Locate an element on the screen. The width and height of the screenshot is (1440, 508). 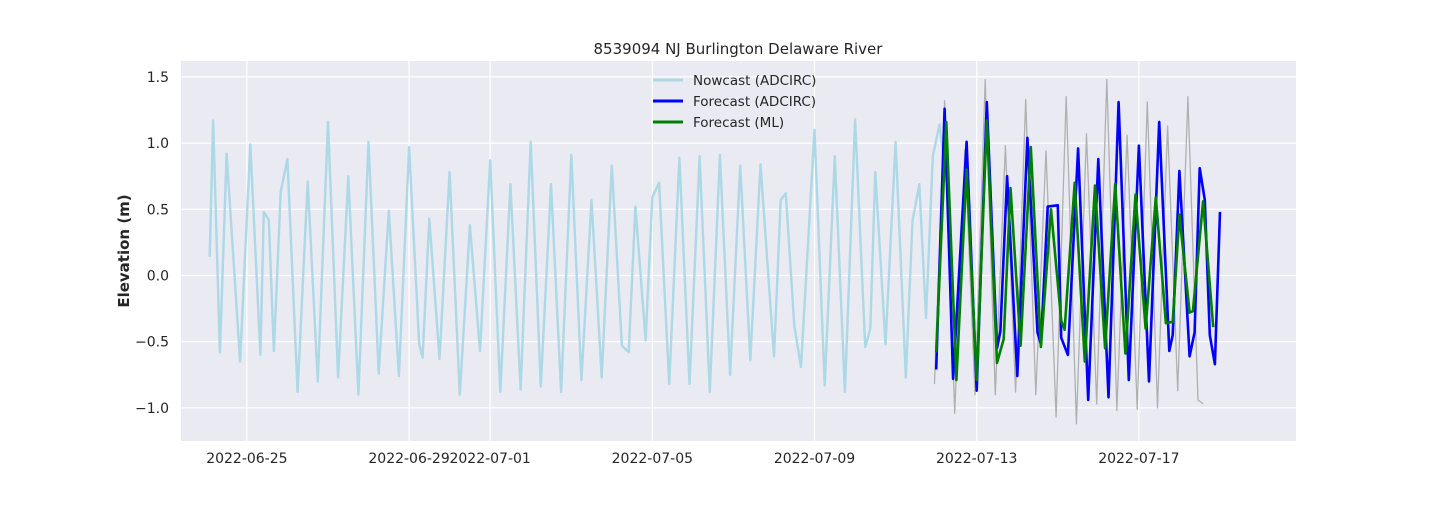
y-tick-label: −1.0 is located at coordinates (152, 409).